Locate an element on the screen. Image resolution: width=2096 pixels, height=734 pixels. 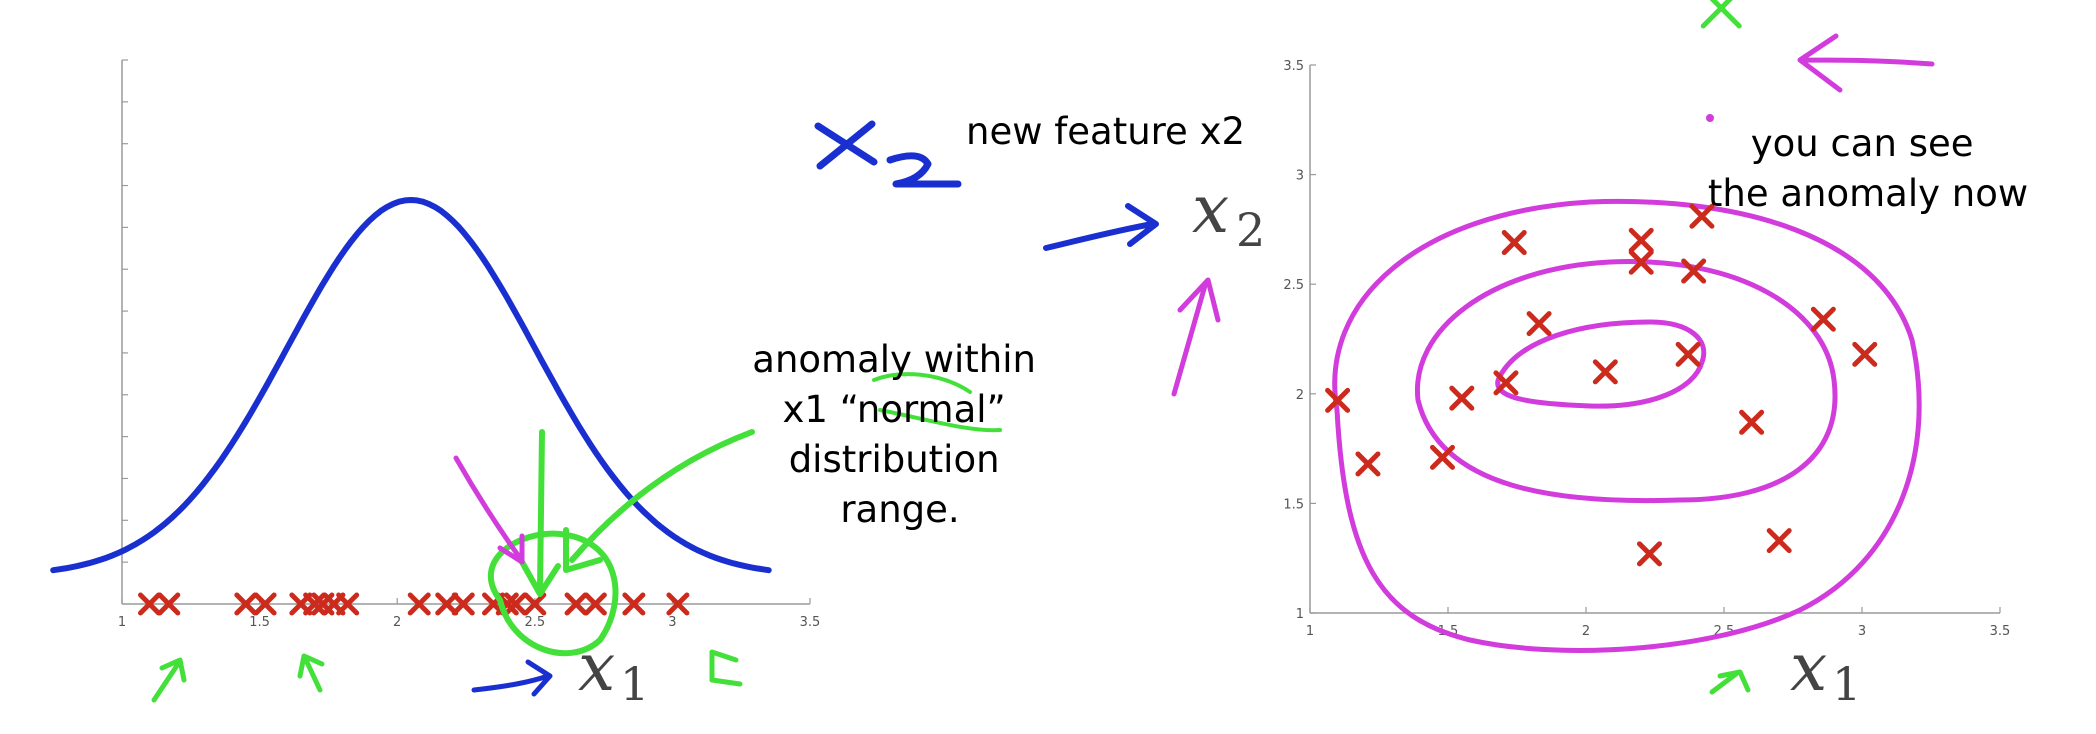
right-y-tick-label: 3.5 is located at coordinates (1293, 66).